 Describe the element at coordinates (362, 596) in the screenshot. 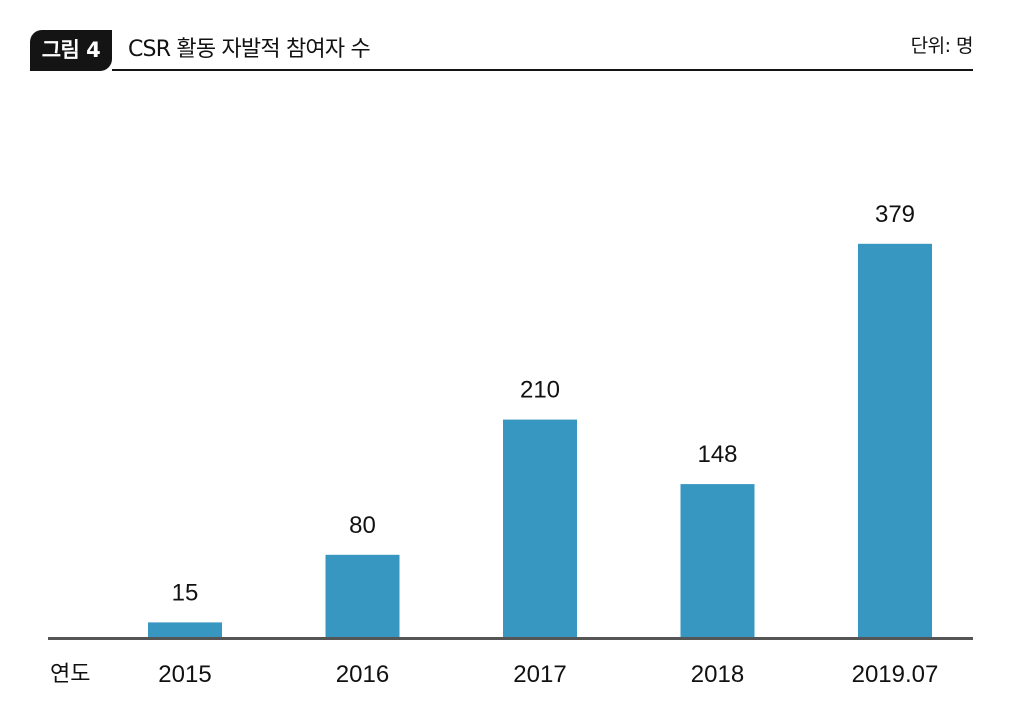

I see `bar-2016` at that location.